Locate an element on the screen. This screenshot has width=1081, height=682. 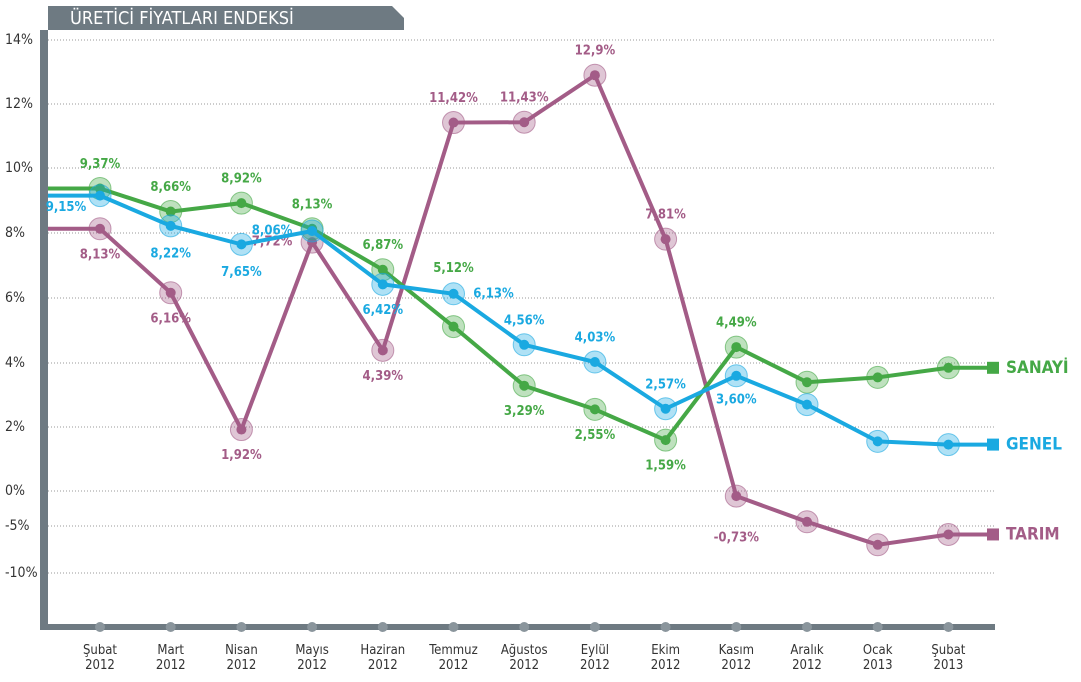
data-label: 2,55% is located at coordinates (595, 435).